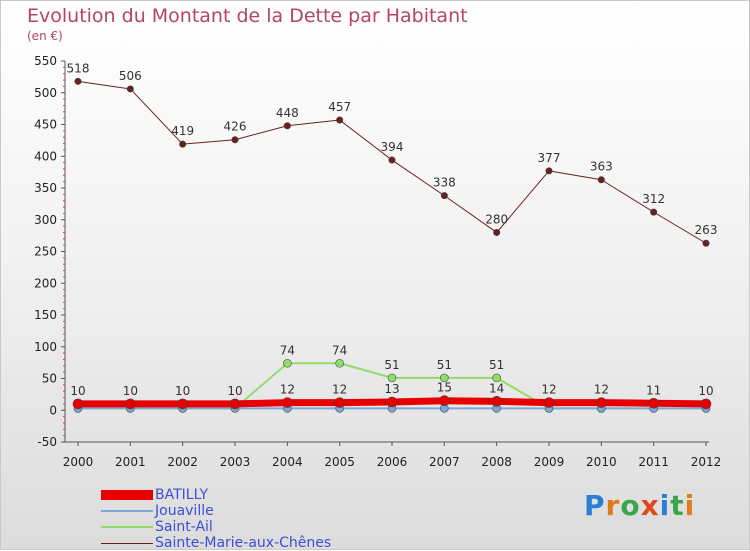 The height and width of the screenshot is (551, 750). What do you see at coordinates (45, 125) in the screenshot?
I see `y-tick-label: 450` at bounding box center [45, 125].